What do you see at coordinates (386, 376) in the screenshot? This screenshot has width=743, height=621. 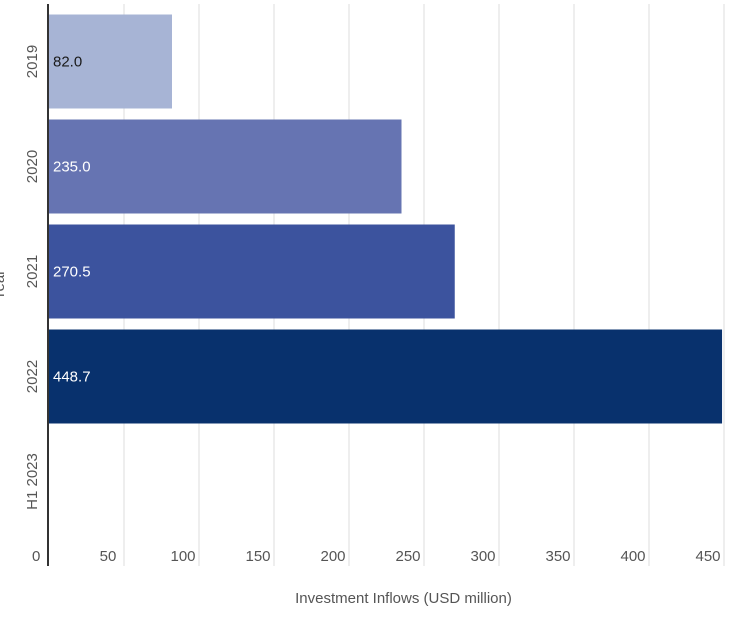 I see `bar-2022` at bounding box center [386, 376].